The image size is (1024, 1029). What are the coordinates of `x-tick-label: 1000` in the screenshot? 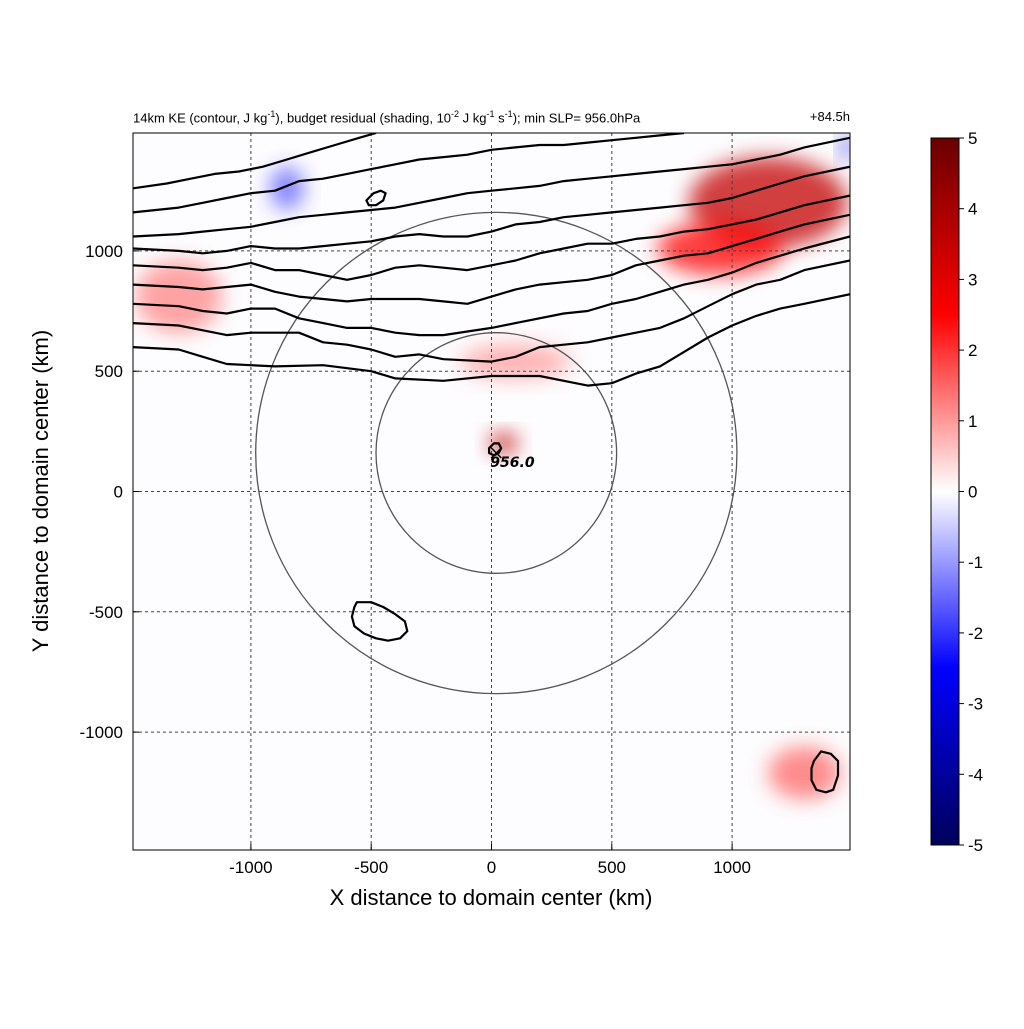 It's located at (732, 867).